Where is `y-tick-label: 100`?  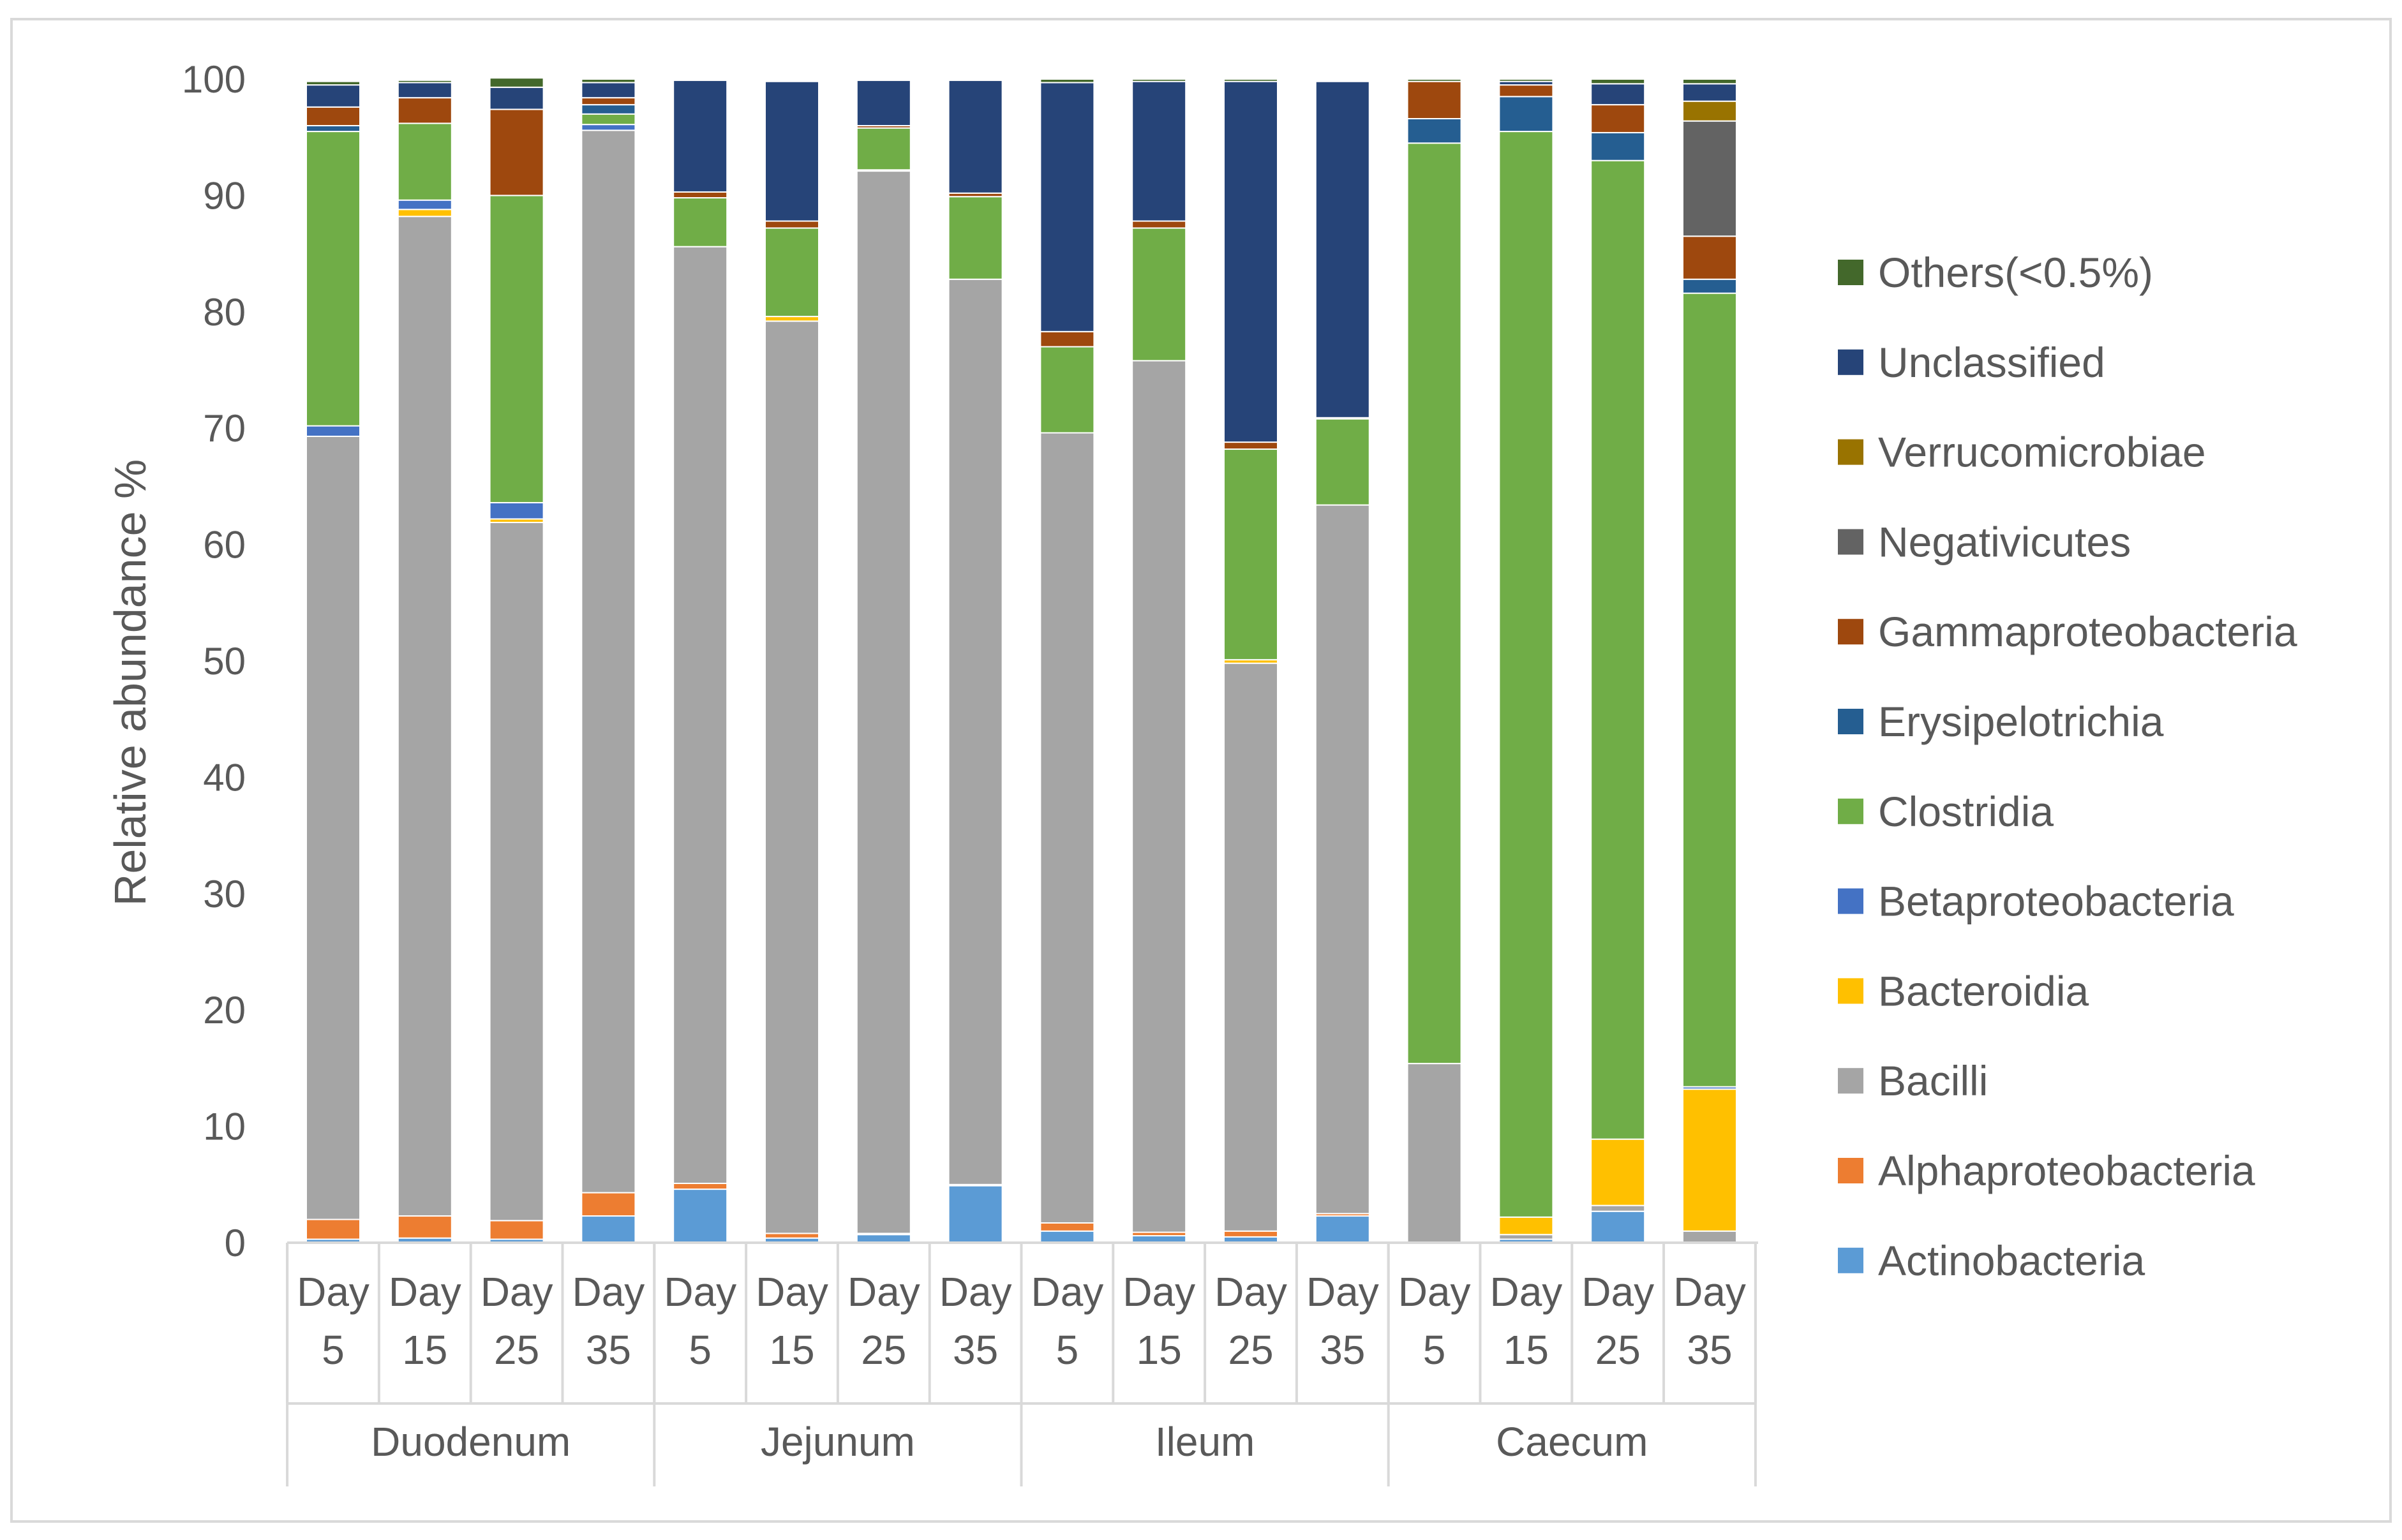
y-tick-label: 100 is located at coordinates (214, 79).